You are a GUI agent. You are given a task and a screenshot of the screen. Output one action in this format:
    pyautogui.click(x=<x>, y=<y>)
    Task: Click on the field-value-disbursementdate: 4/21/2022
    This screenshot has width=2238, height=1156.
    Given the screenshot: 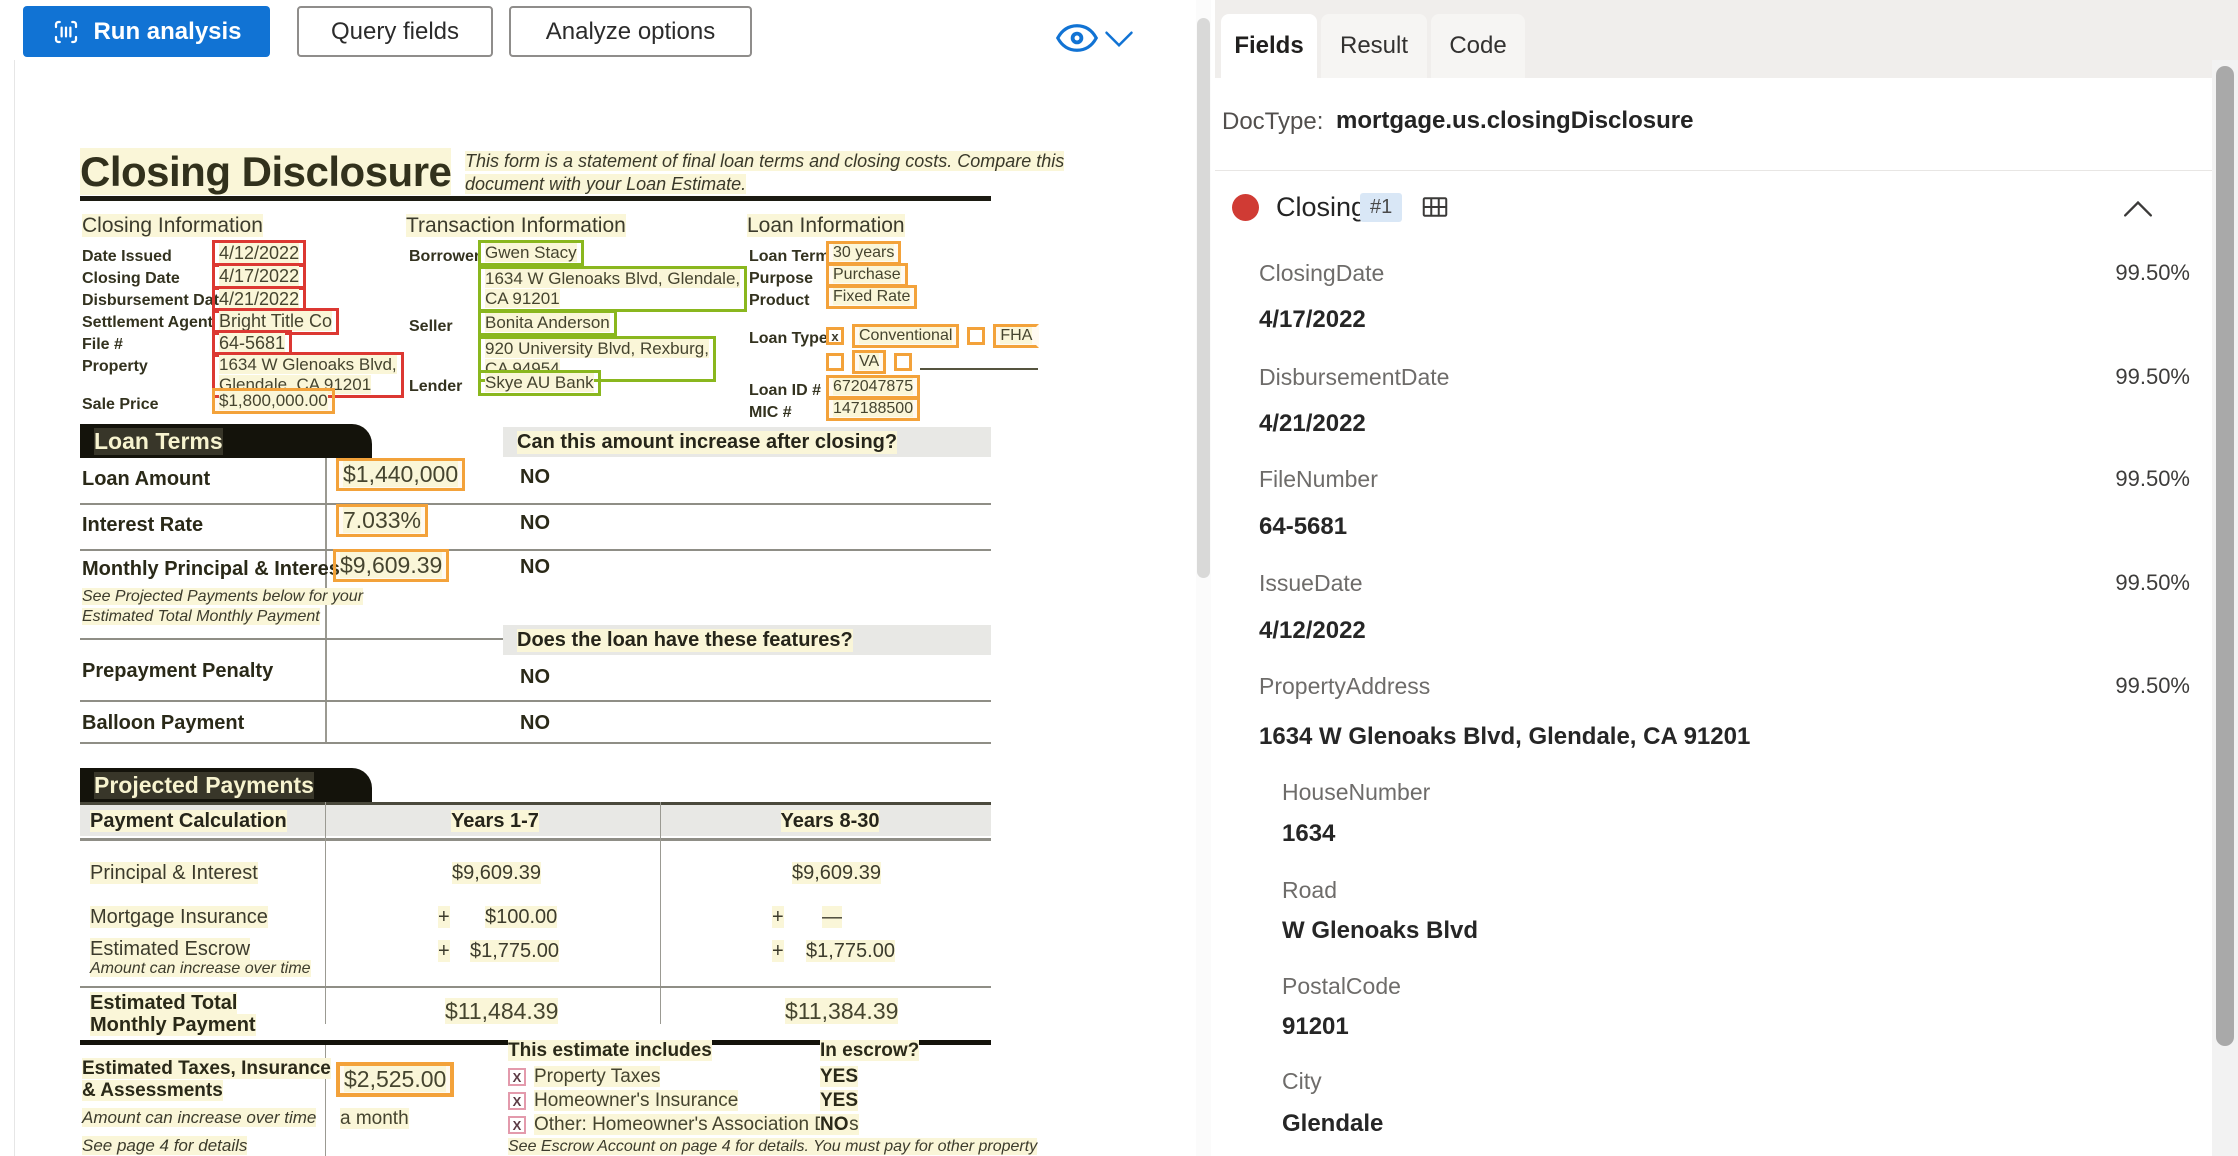 What is the action you would take?
    pyautogui.click(x=1312, y=423)
    